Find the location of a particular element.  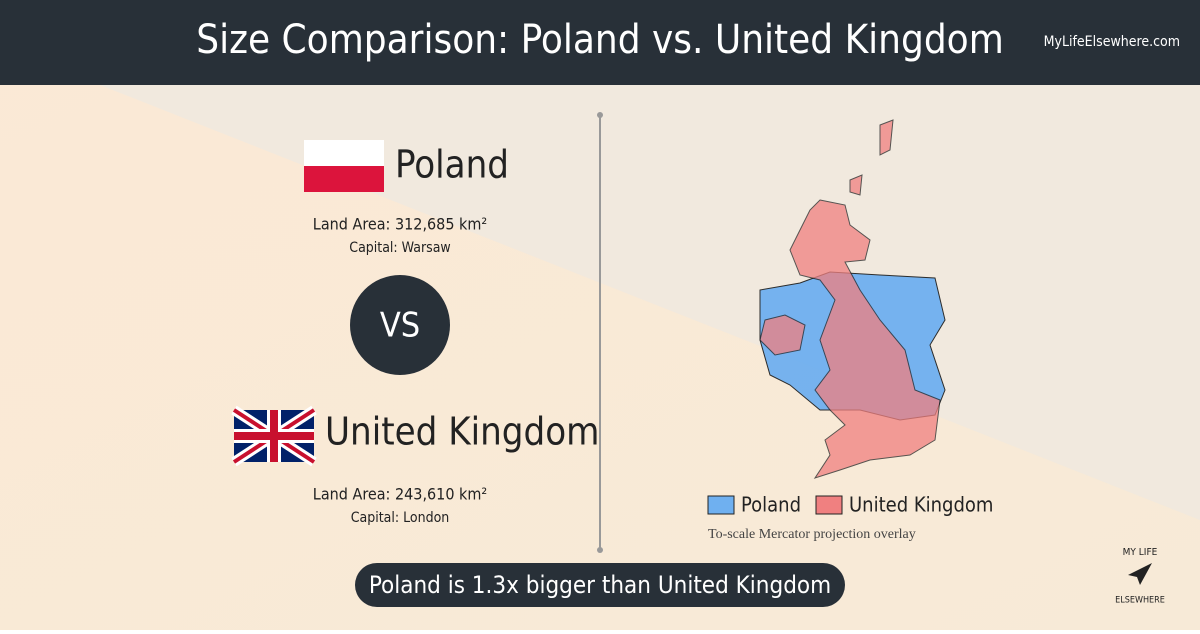

country-name: United Kingdom is located at coordinates (462, 432).